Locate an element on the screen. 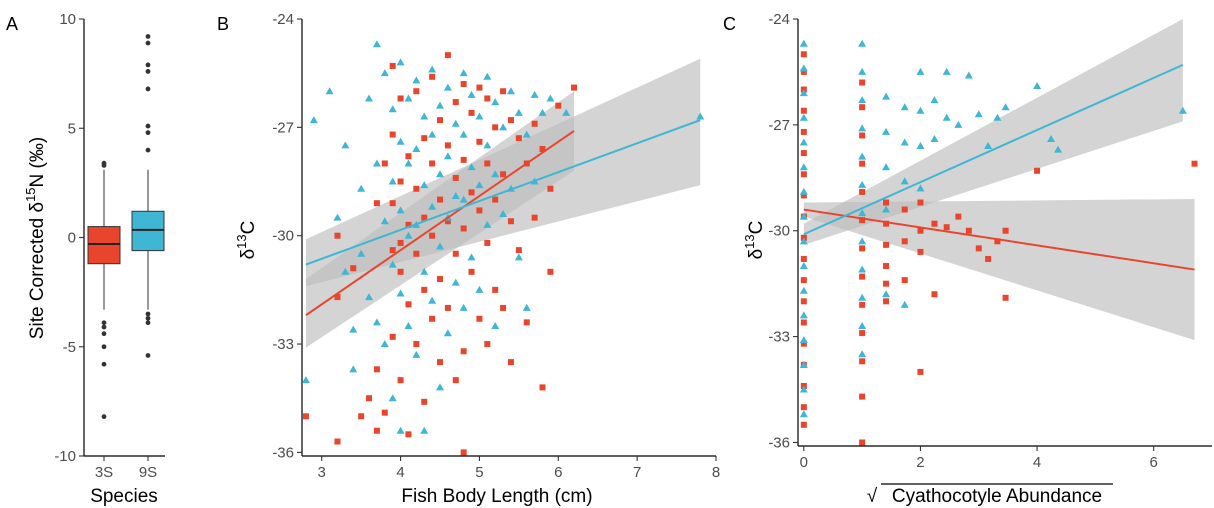 This screenshot has height=508, width=1214. panel-c-y-tick-label: -27 is located at coordinates (779, 125).